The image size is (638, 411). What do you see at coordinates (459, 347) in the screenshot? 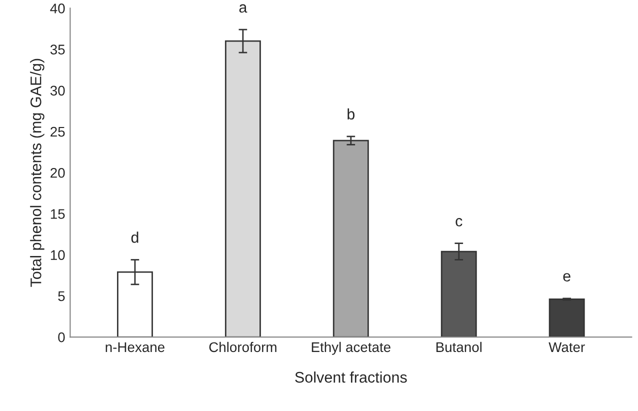
I see `x-tick-label: Butanol` at bounding box center [459, 347].